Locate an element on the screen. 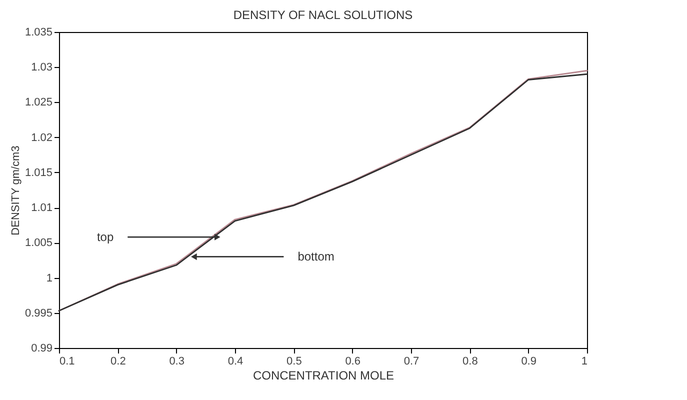  y-tick-label: 1.01 is located at coordinates (41, 208).